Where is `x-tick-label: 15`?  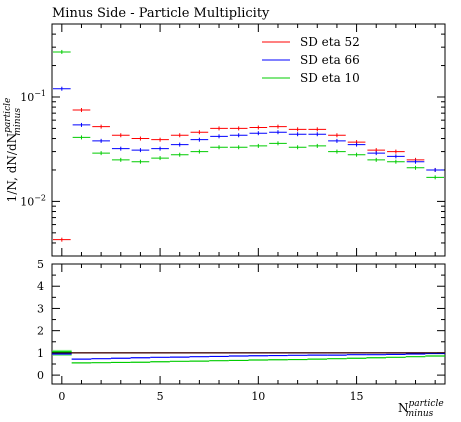 x-tick-label: 15 is located at coordinates (357, 396).